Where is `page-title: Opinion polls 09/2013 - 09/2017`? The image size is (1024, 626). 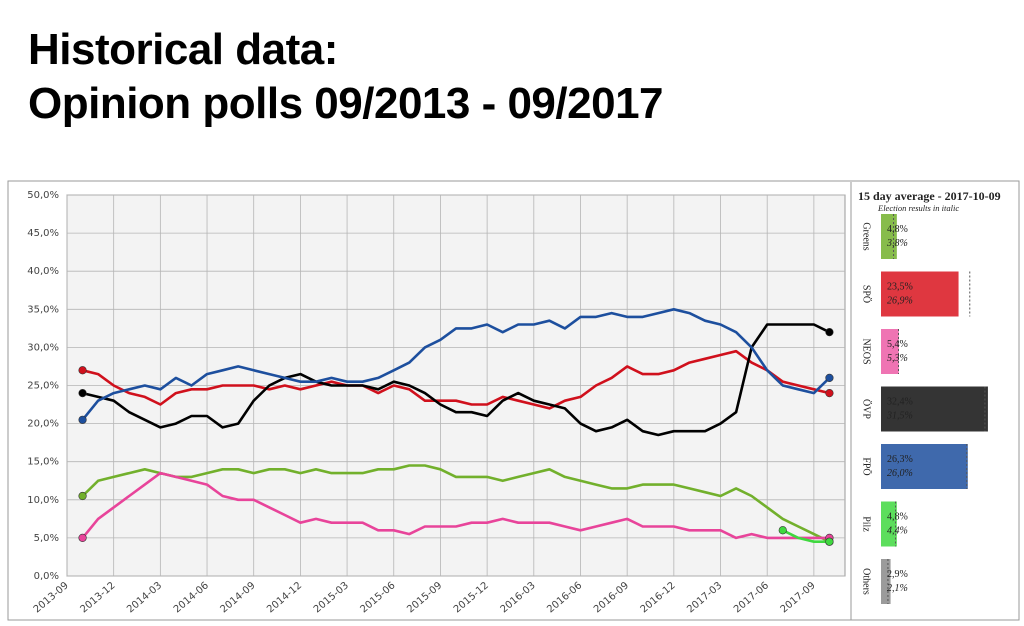
page-title: Opinion polls 09/2013 - 09/2017 is located at coordinates (345, 103).